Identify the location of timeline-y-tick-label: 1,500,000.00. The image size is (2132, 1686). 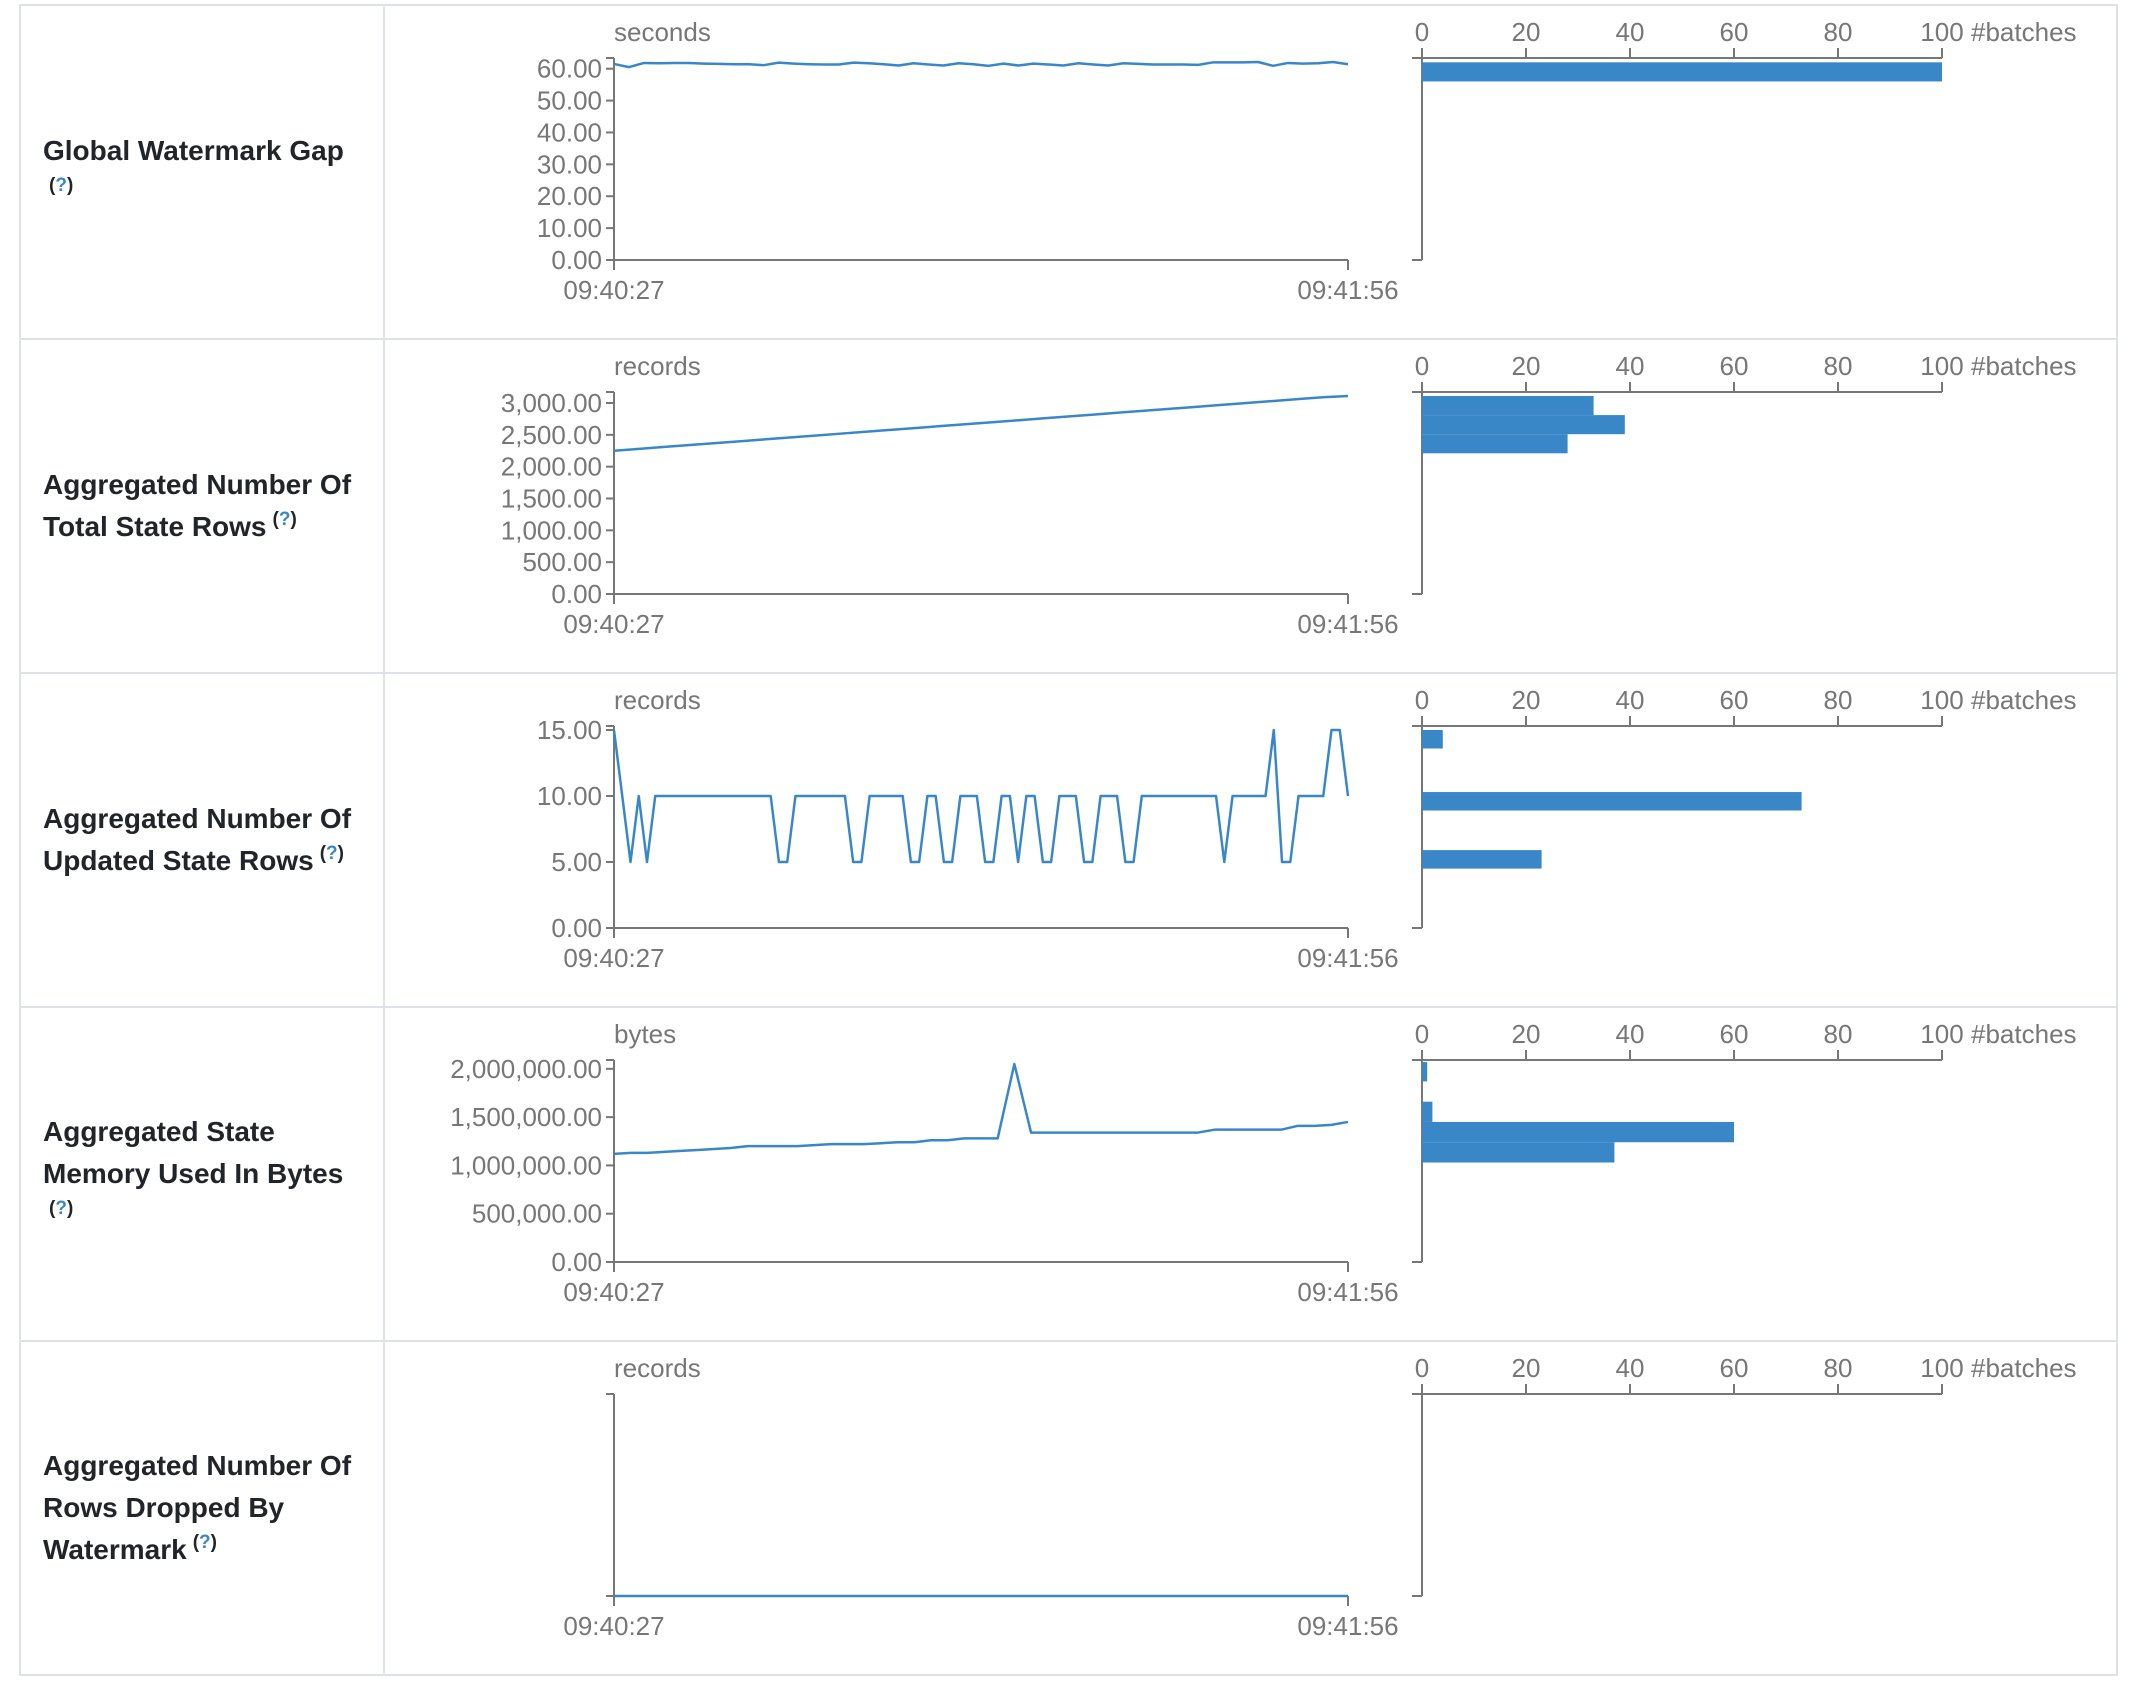
(526, 1117).